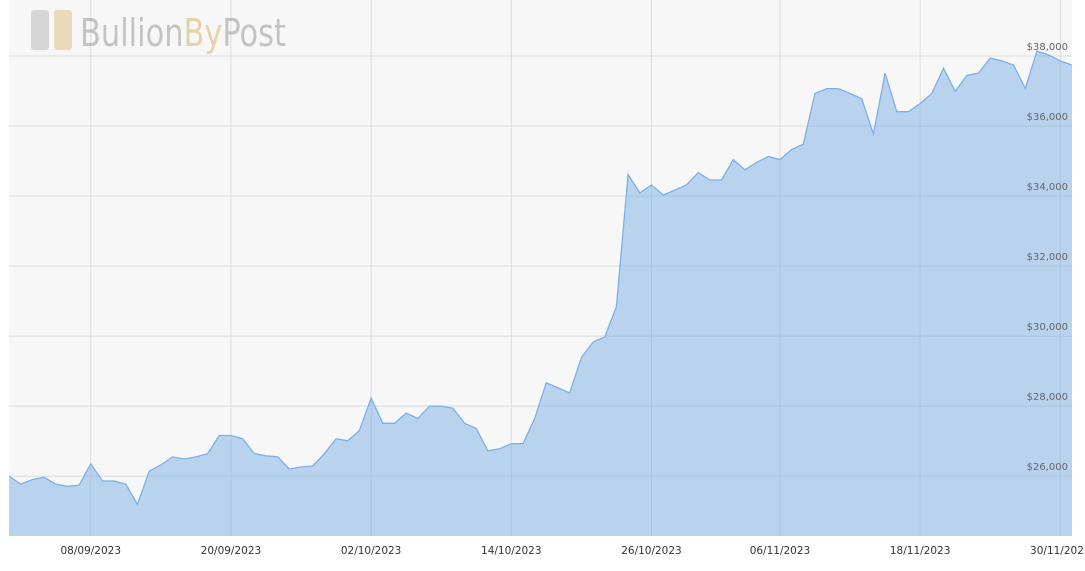 This screenshot has height=571, width=1085. What do you see at coordinates (1047, 397) in the screenshot?
I see `y-tick-label: $28,000` at bounding box center [1047, 397].